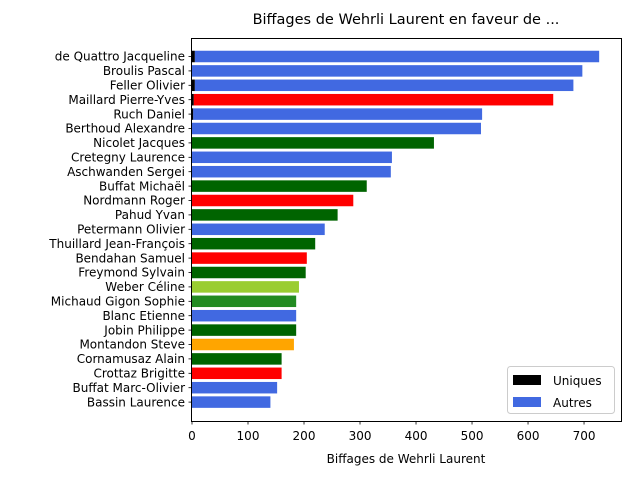 The image size is (640, 480). Describe the element at coordinates (136, 402) in the screenshot. I see `y-tick-label: Bassin Laurence` at that location.